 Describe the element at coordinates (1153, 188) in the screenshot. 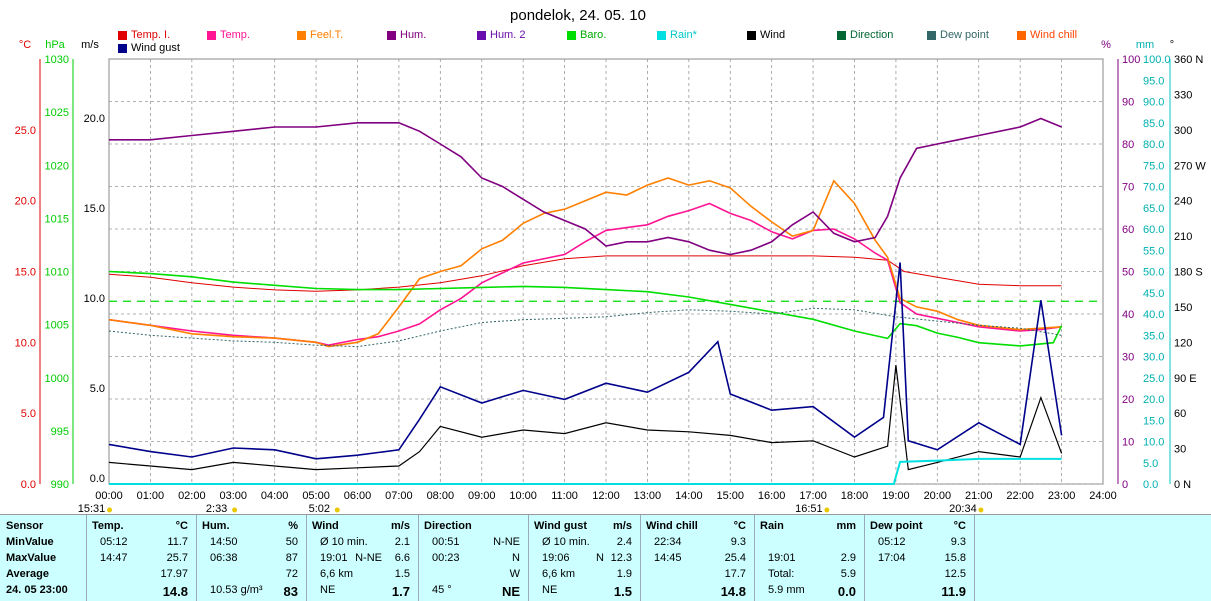

I see `rain-tick-label: 70.0` at that location.